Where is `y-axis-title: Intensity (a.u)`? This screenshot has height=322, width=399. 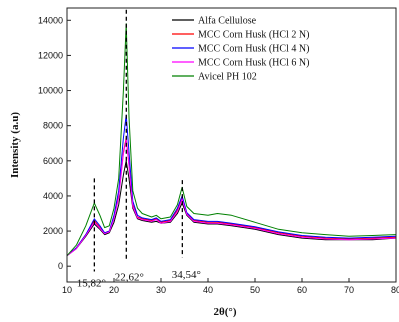
y-axis-title: Intensity (a.u) is located at coordinates (15, 145).